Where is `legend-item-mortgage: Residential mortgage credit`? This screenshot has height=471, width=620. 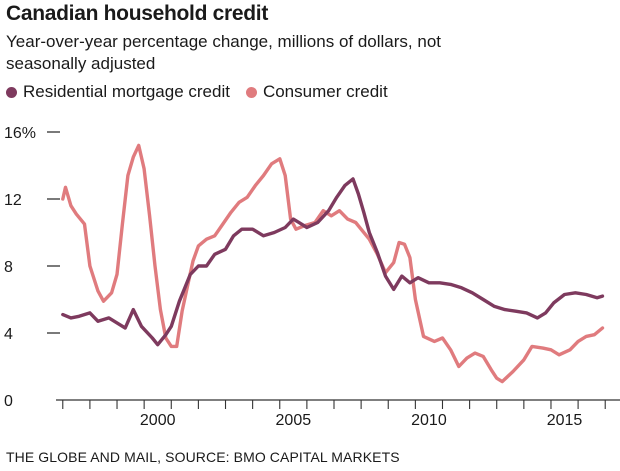
legend-item-mortgage: Residential mortgage credit is located at coordinates (118, 92).